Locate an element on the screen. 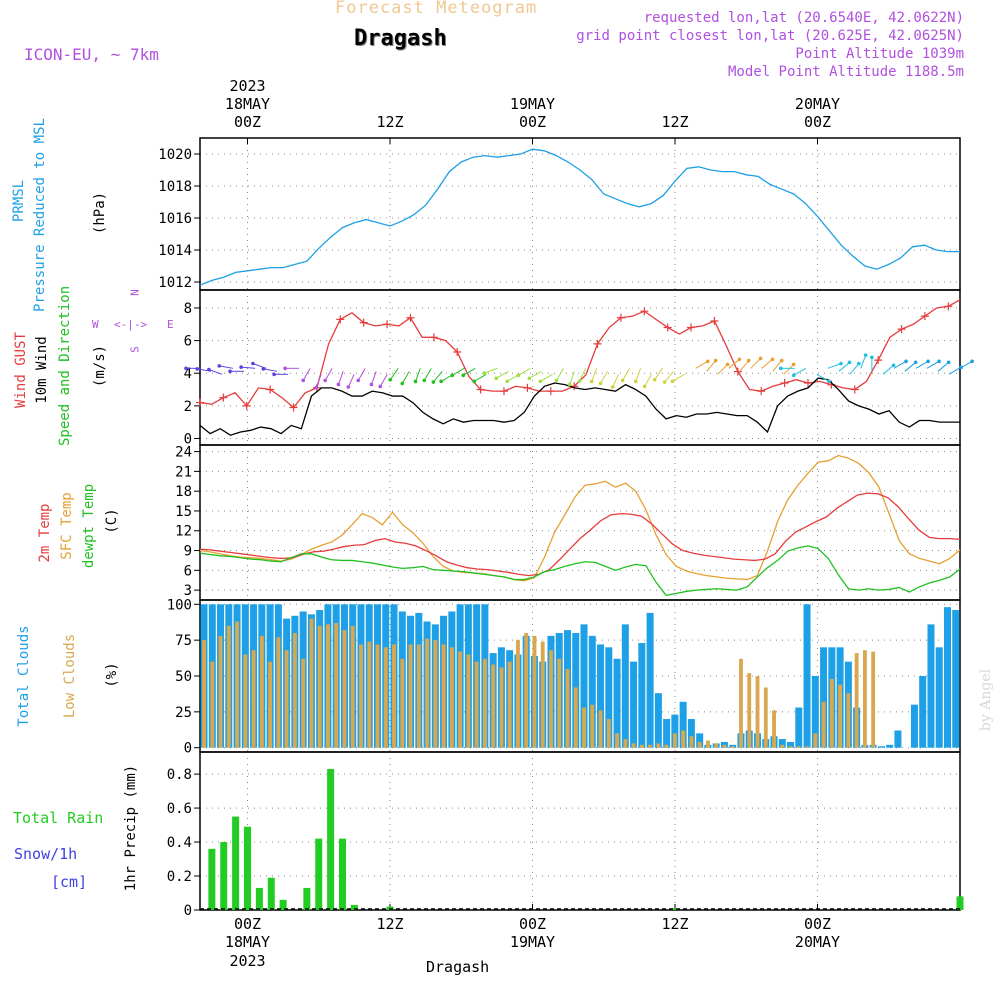  snow-unit: [cm] is located at coordinates (69, 882).